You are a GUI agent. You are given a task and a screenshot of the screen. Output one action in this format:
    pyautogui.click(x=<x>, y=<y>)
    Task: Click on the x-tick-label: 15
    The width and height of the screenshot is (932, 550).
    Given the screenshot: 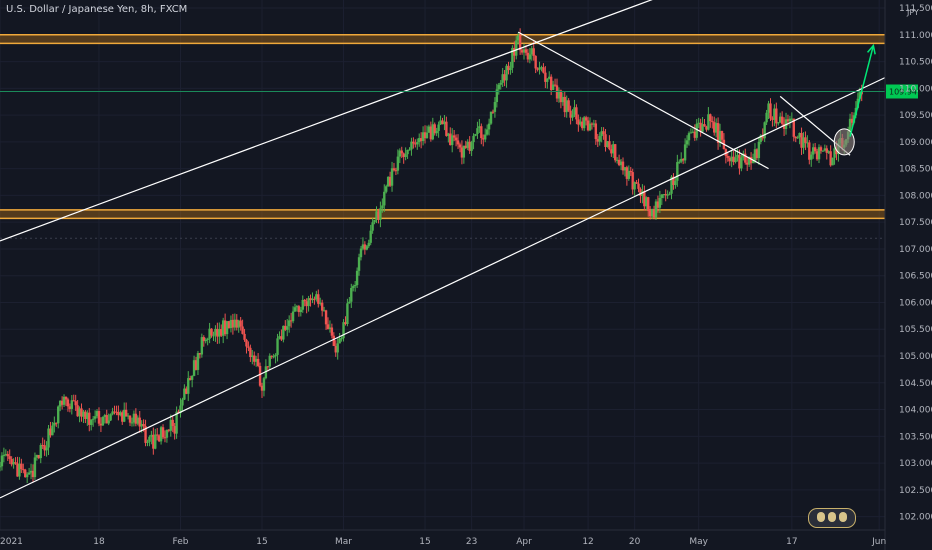 What is the action you would take?
    pyautogui.click(x=261, y=542)
    